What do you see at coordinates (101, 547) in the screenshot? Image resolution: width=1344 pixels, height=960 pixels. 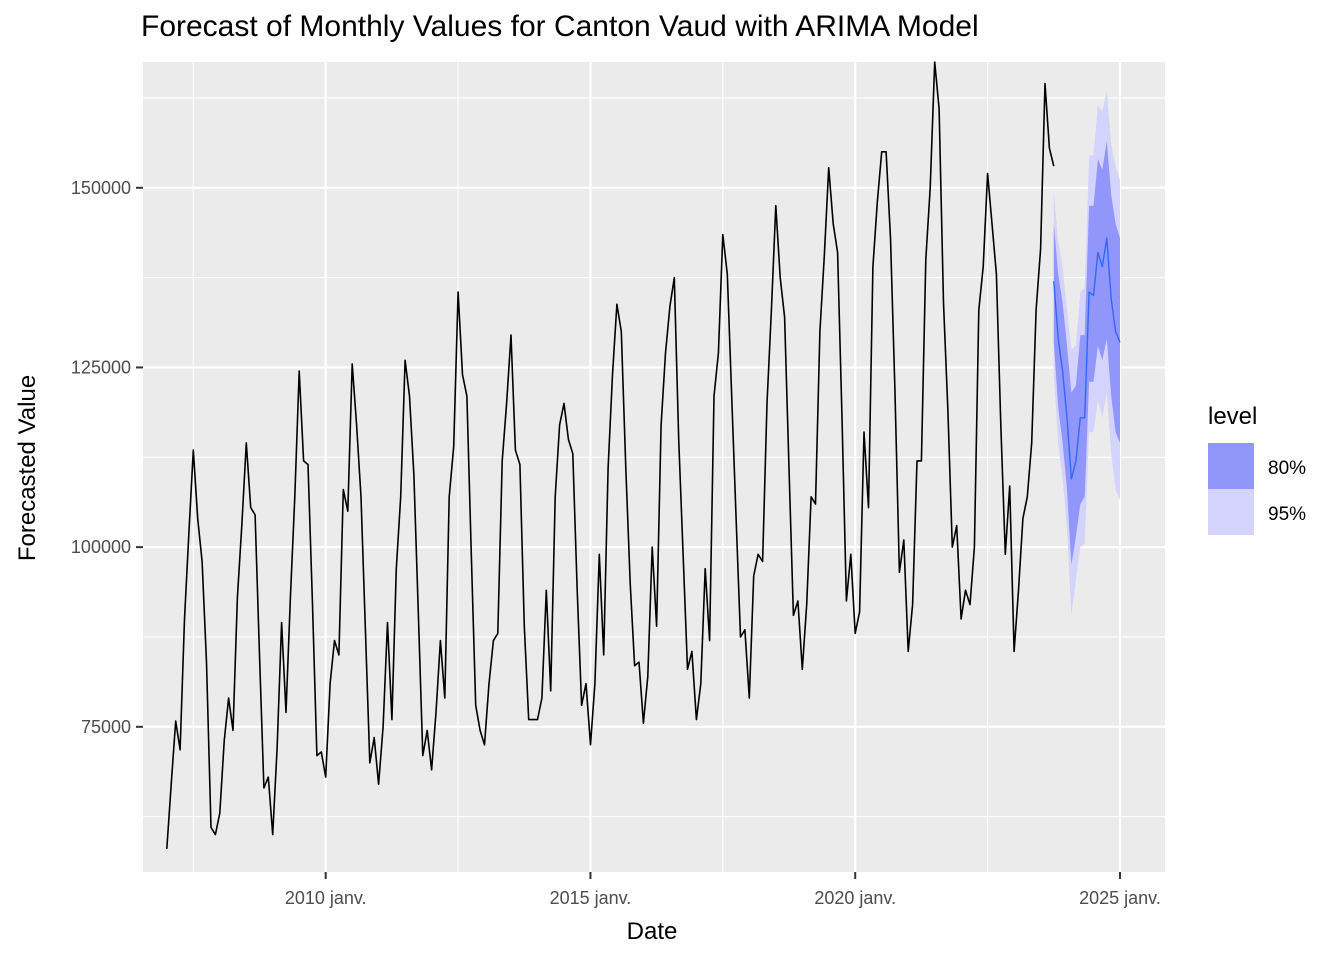 I see `y-tick-label: 100000` at bounding box center [101, 547].